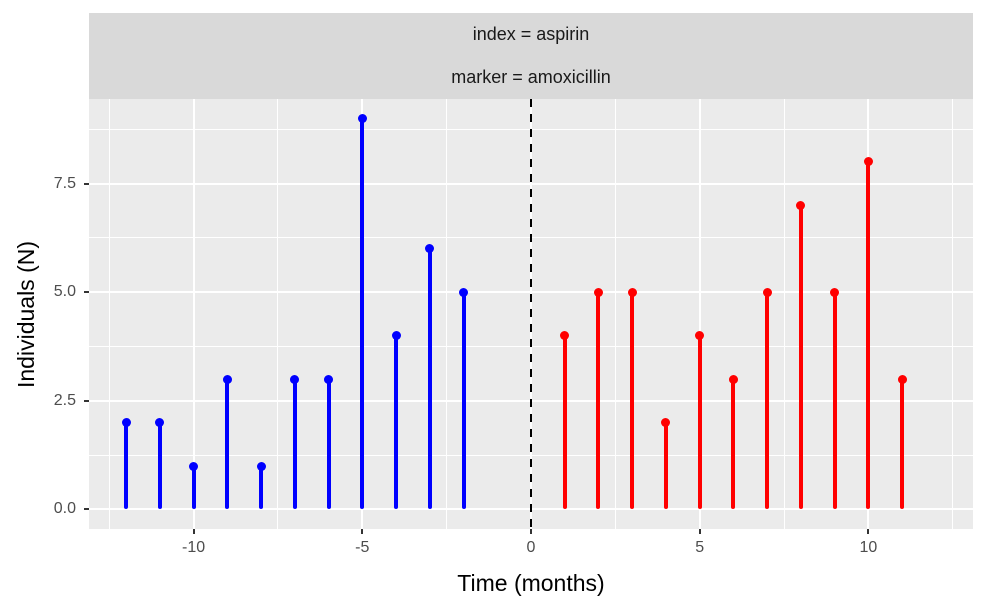 The image size is (988, 610). Describe the element at coordinates (531, 34) in the screenshot. I see `facet-strip-label-index: index = aspirin` at that location.